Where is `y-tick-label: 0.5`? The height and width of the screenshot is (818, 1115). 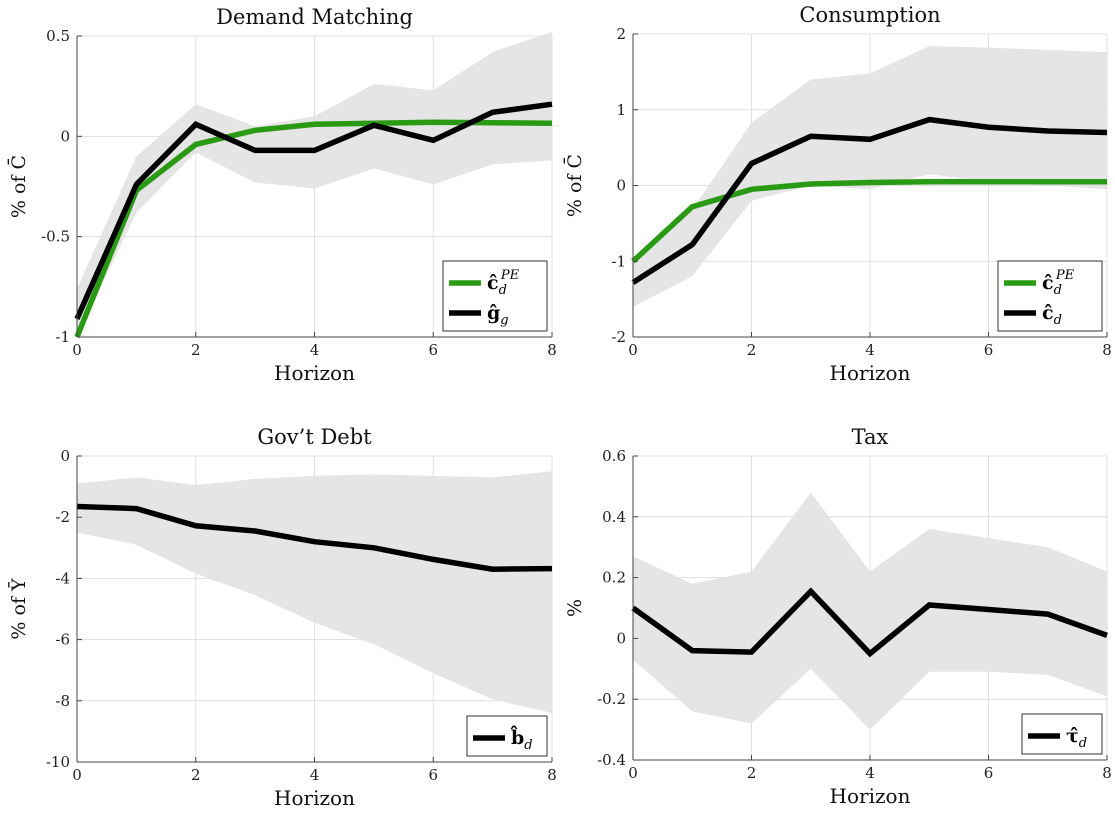 y-tick-label: 0.5 is located at coordinates (58, 36).